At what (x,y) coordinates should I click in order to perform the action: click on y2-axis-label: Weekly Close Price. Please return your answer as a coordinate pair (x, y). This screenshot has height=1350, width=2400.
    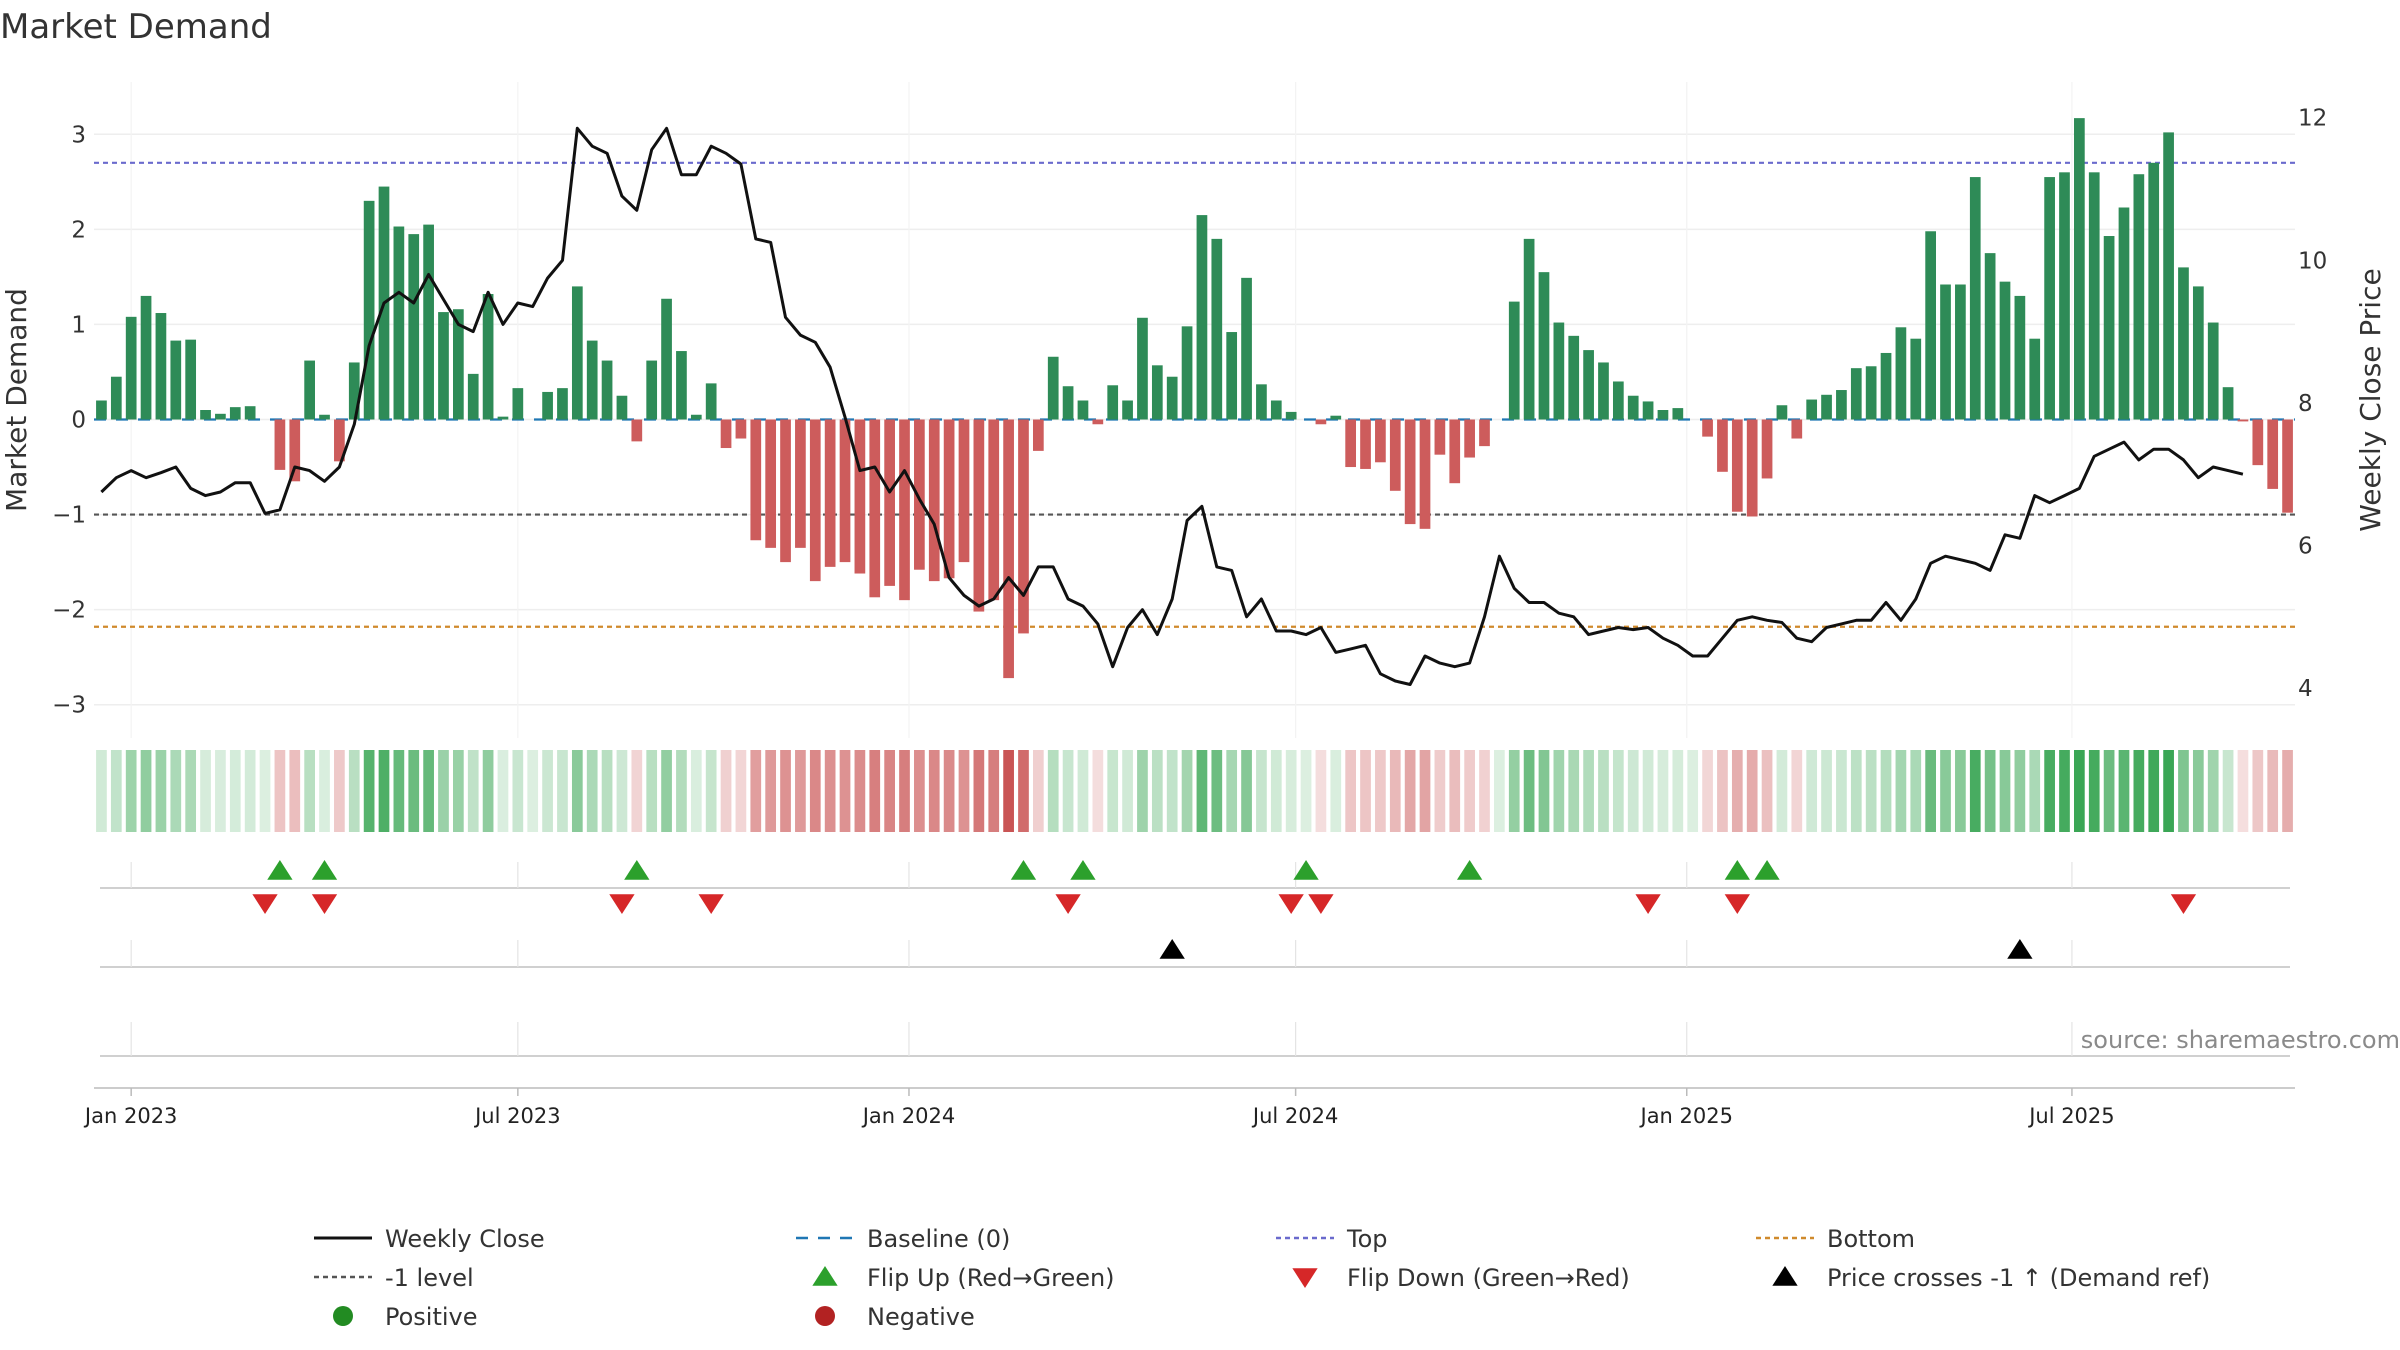
    Looking at the image, I should click on (2370, 399).